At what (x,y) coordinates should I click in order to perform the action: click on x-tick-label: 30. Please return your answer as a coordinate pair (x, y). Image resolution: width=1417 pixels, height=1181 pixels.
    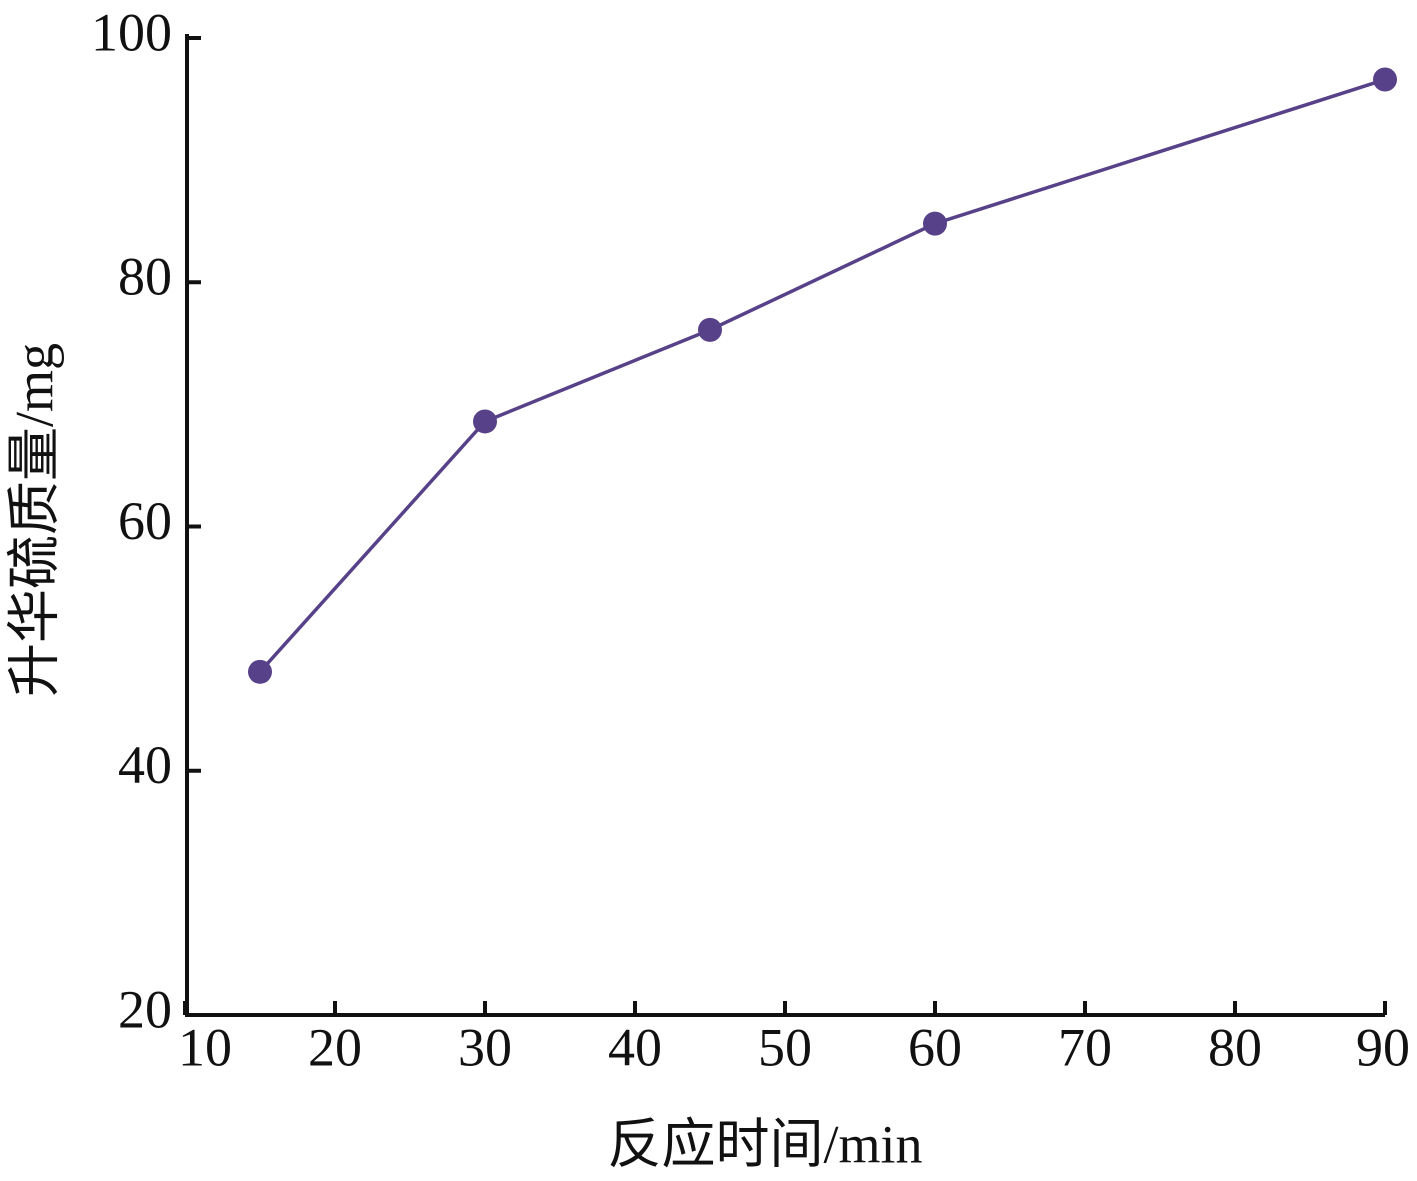
    Looking at the image, I should click on (485, 1047).